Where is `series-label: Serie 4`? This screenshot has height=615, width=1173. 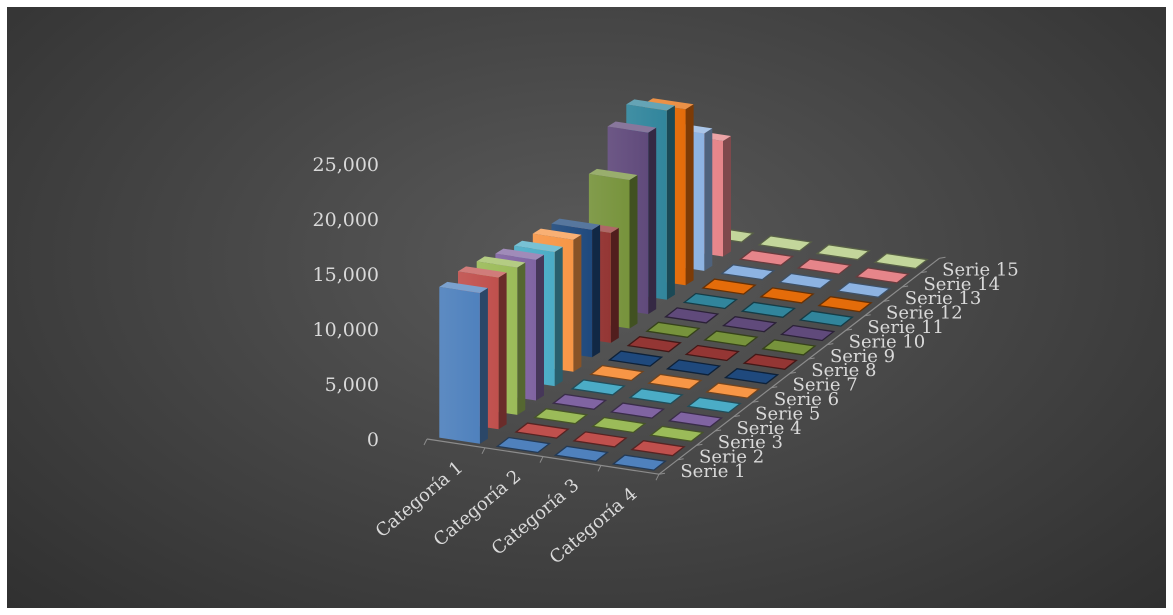 series-label: Serie 4 is located at coordinates (768, 428).